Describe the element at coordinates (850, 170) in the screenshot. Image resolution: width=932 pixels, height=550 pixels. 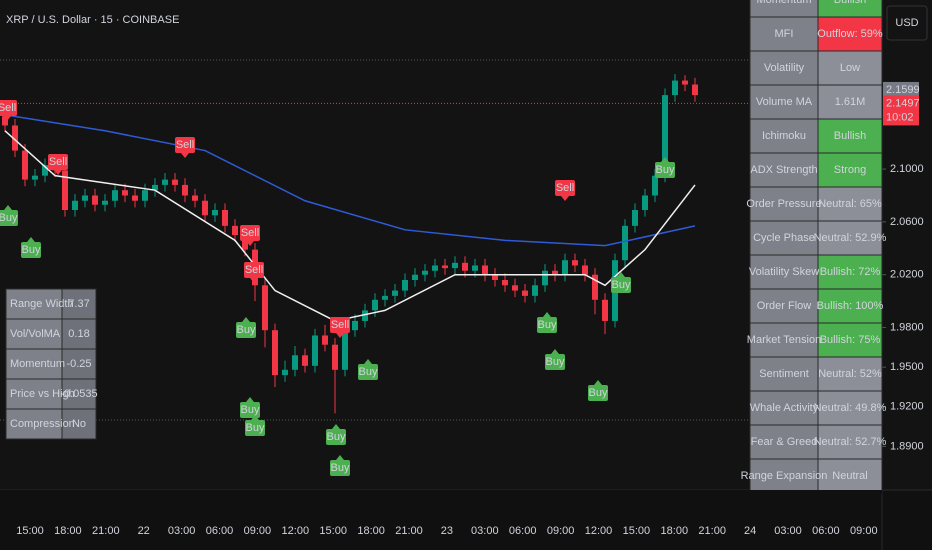
I see `table-value: Strong` at that location.